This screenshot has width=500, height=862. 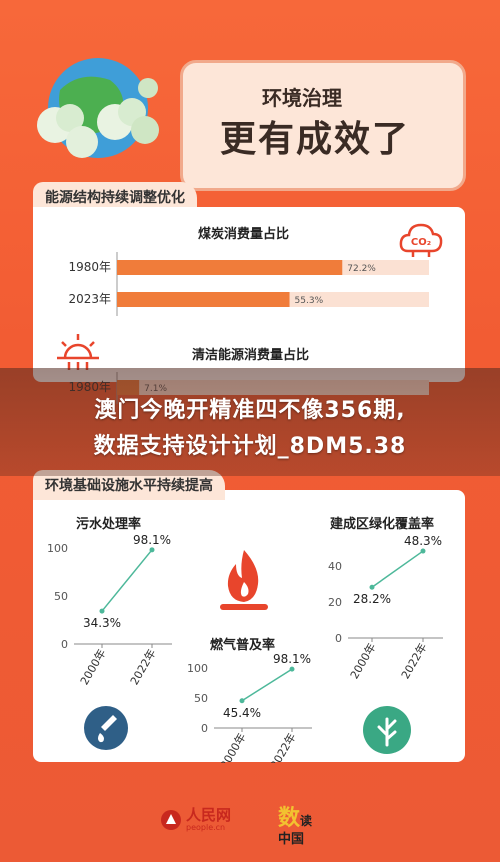 I want to click on bar-data-label: 72.2%, so click(x=361, y=269).